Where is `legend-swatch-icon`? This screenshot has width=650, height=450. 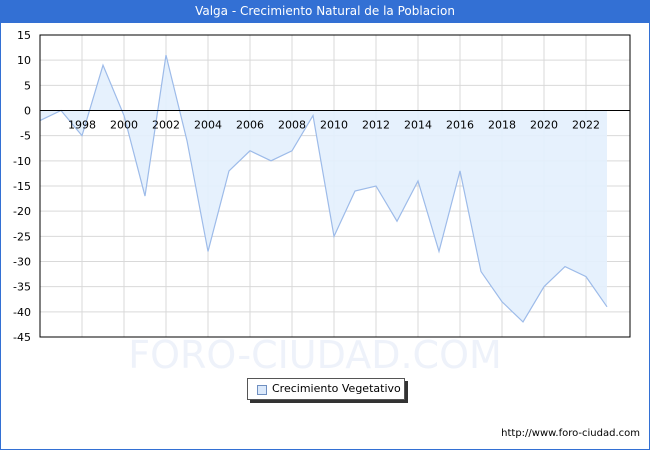
legend-swatch-icon is located at coordinates (262, 390).